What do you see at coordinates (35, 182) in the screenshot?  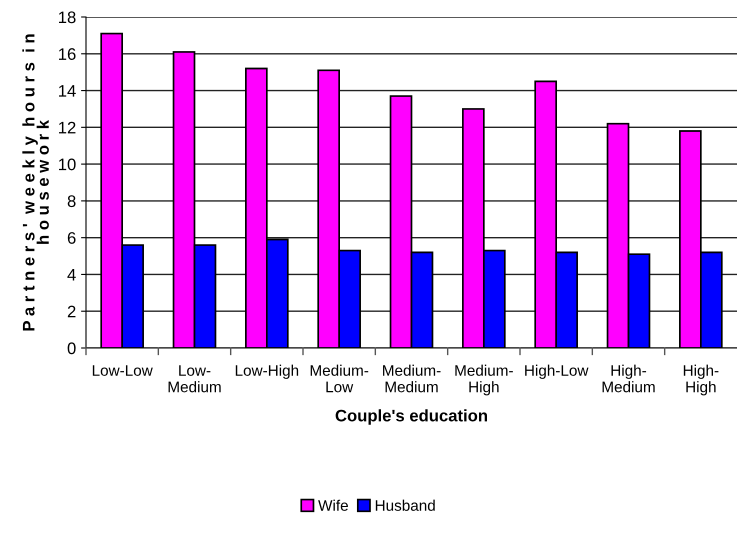 I see `y-axis-title: P a r t n e r s ' w e e k l y h o u r s i n h o u s e w o r k` at bounding box center [35, 182].